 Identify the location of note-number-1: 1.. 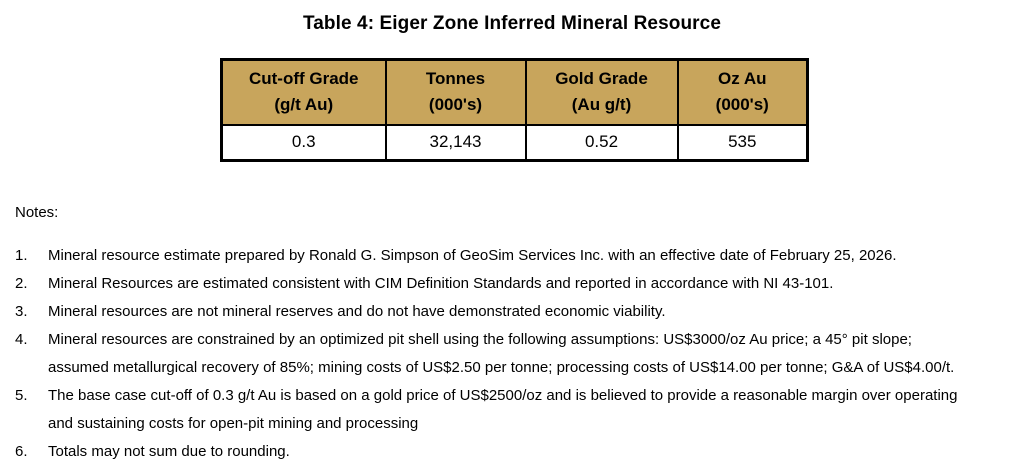
(21, 255).